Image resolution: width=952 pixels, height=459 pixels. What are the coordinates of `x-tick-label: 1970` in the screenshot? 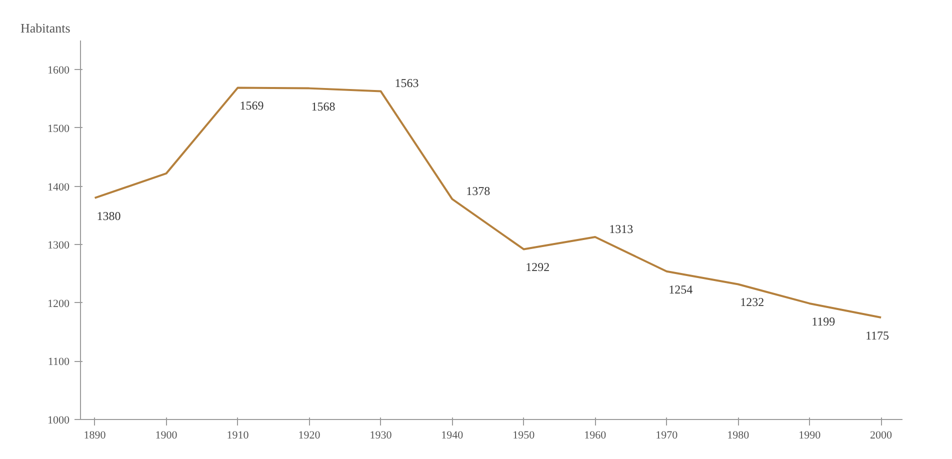 It's located at (667, 436).